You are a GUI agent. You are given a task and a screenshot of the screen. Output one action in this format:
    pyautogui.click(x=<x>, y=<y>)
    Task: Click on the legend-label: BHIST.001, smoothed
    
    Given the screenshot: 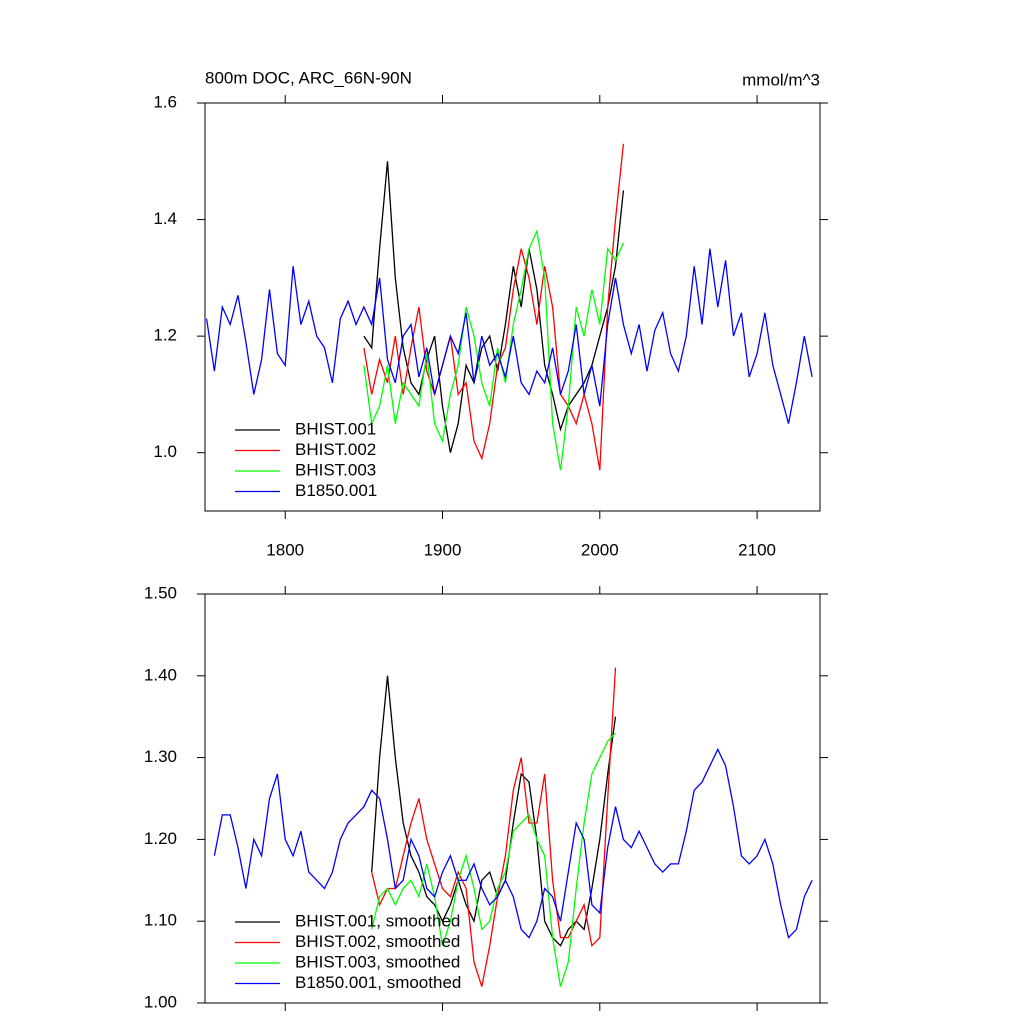 What is the action you would take?
    pyautogui.click(x=377, y=920)
    